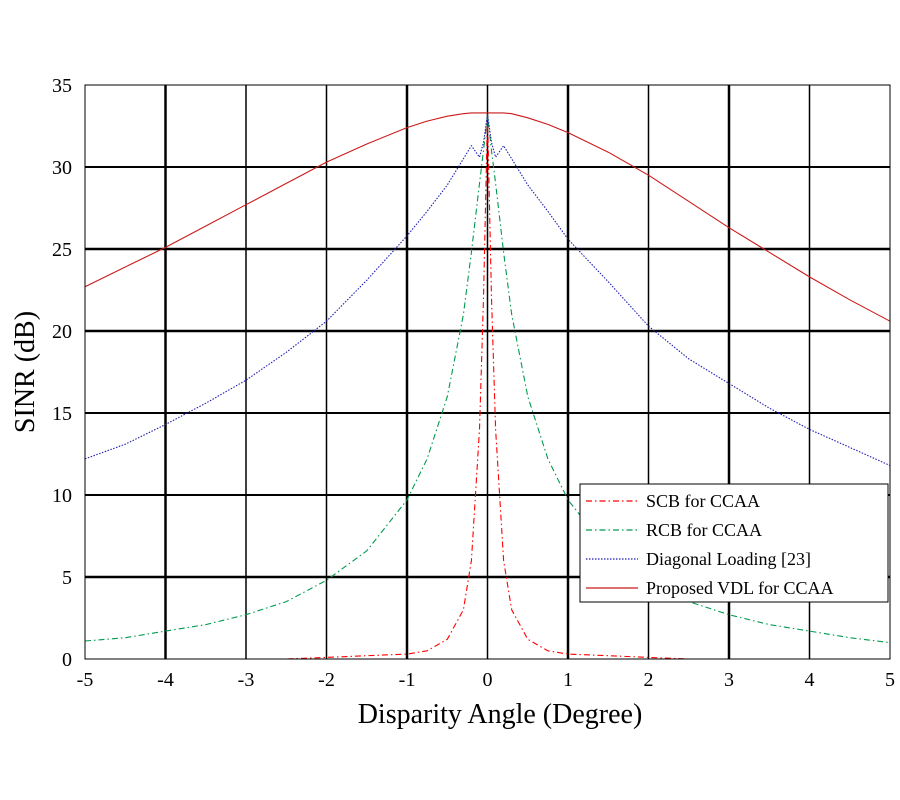 The height and width of the screenshot is (800, 900). What do you see at coordinates (568, 680) in the screenshot?
I see `x-tick-label: 1` at bounding box center [568, 680].